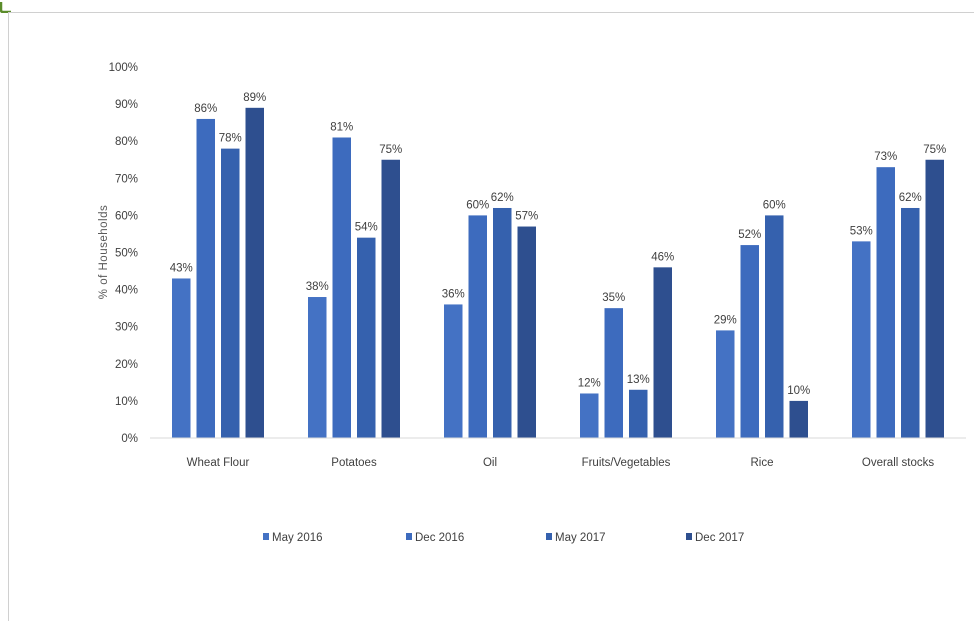 The width and height of the screenshot is (976, 621). What do you see at coordinates (126, 365) in the screenshot?
I see `y-tick-label: 20%` at bounding box center [126, 365].